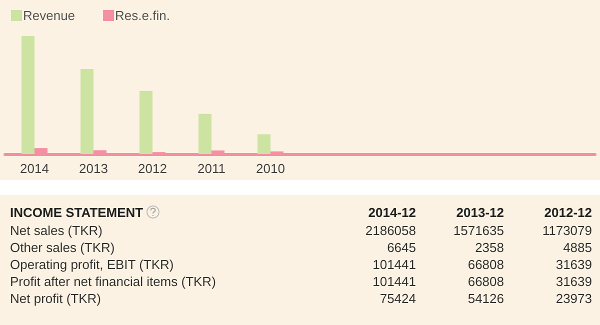 This screenshot has height=325, width=600. I want to click on text: 54126, so click(486, 298).